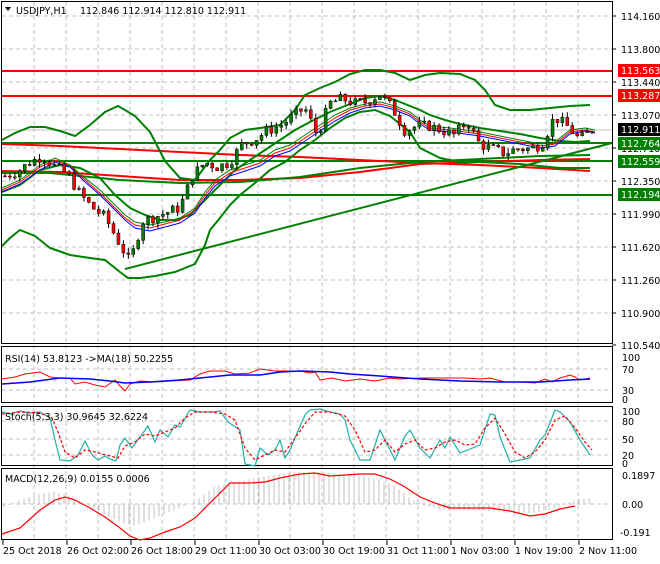 The height and width of the screenshot is (564, 660). I want to click on long-ma-green, so click(296, 169).